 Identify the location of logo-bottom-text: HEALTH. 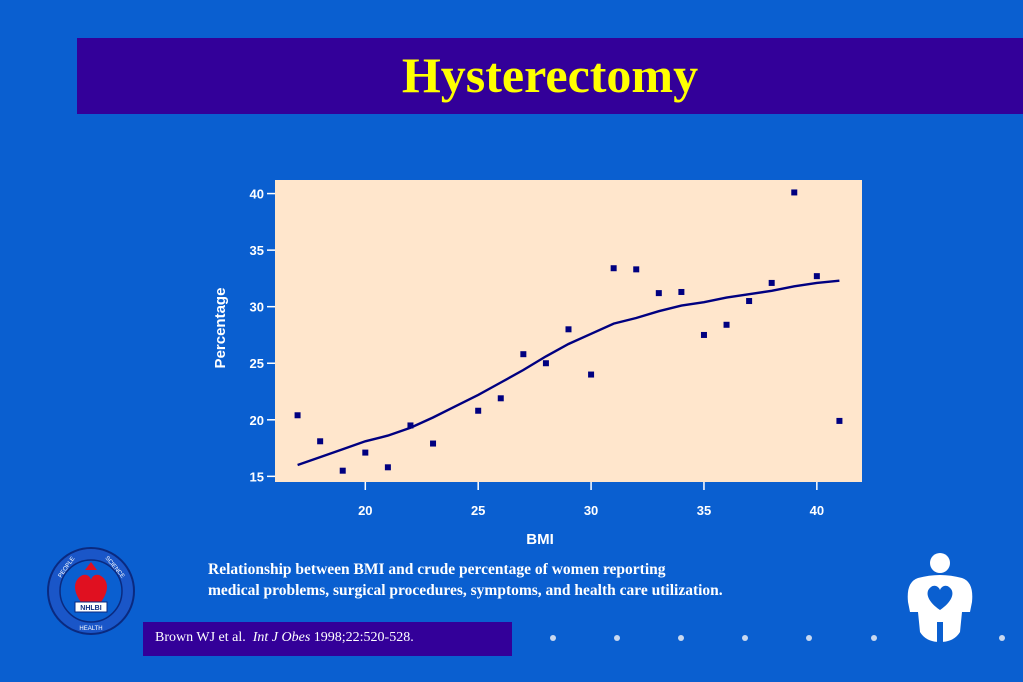
(90, 629).